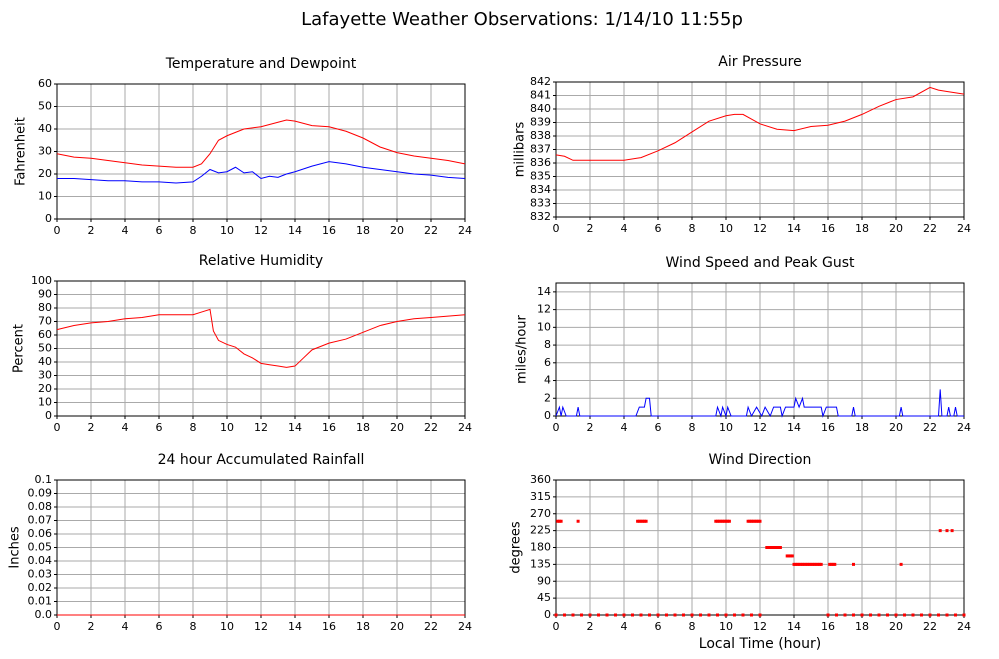 This screenshot has width=999, height=659. Describe the element at coordinates (828, 228) in the screenshot. I see `x-tick-label: 16` at that location.